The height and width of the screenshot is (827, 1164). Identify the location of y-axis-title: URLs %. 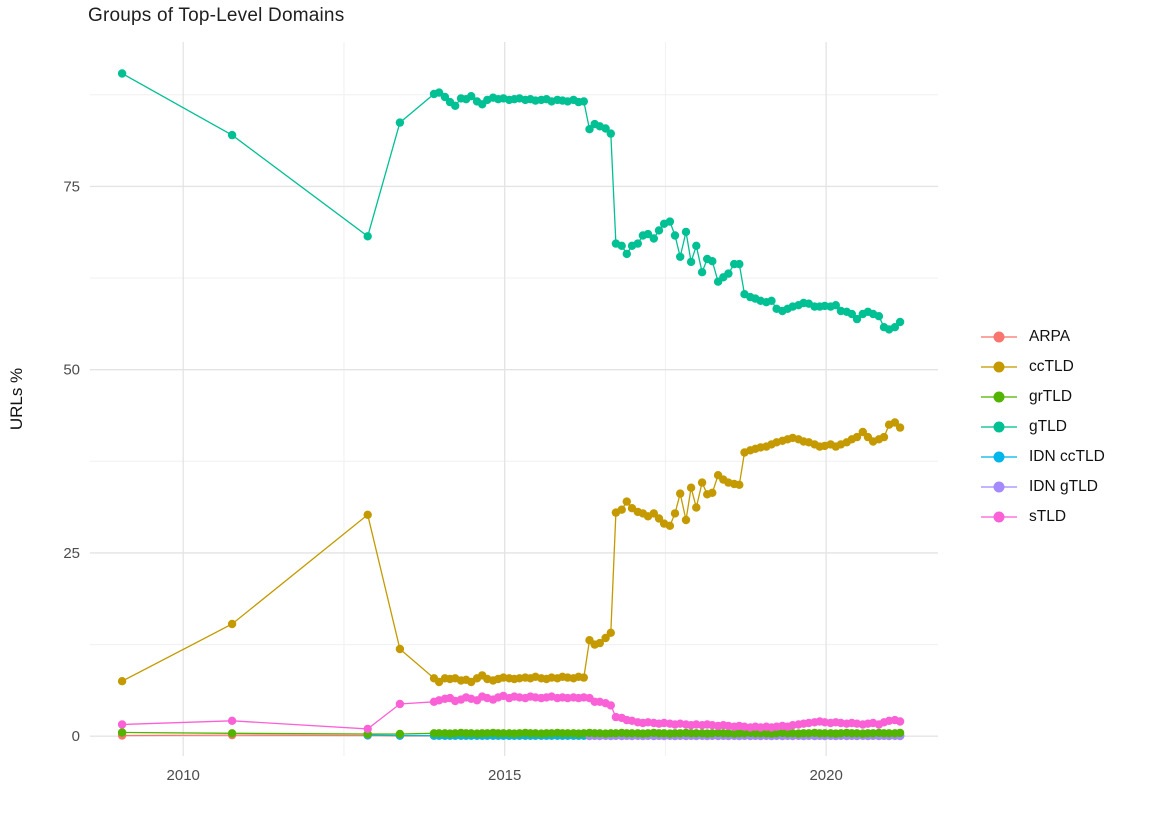
(17, 399).